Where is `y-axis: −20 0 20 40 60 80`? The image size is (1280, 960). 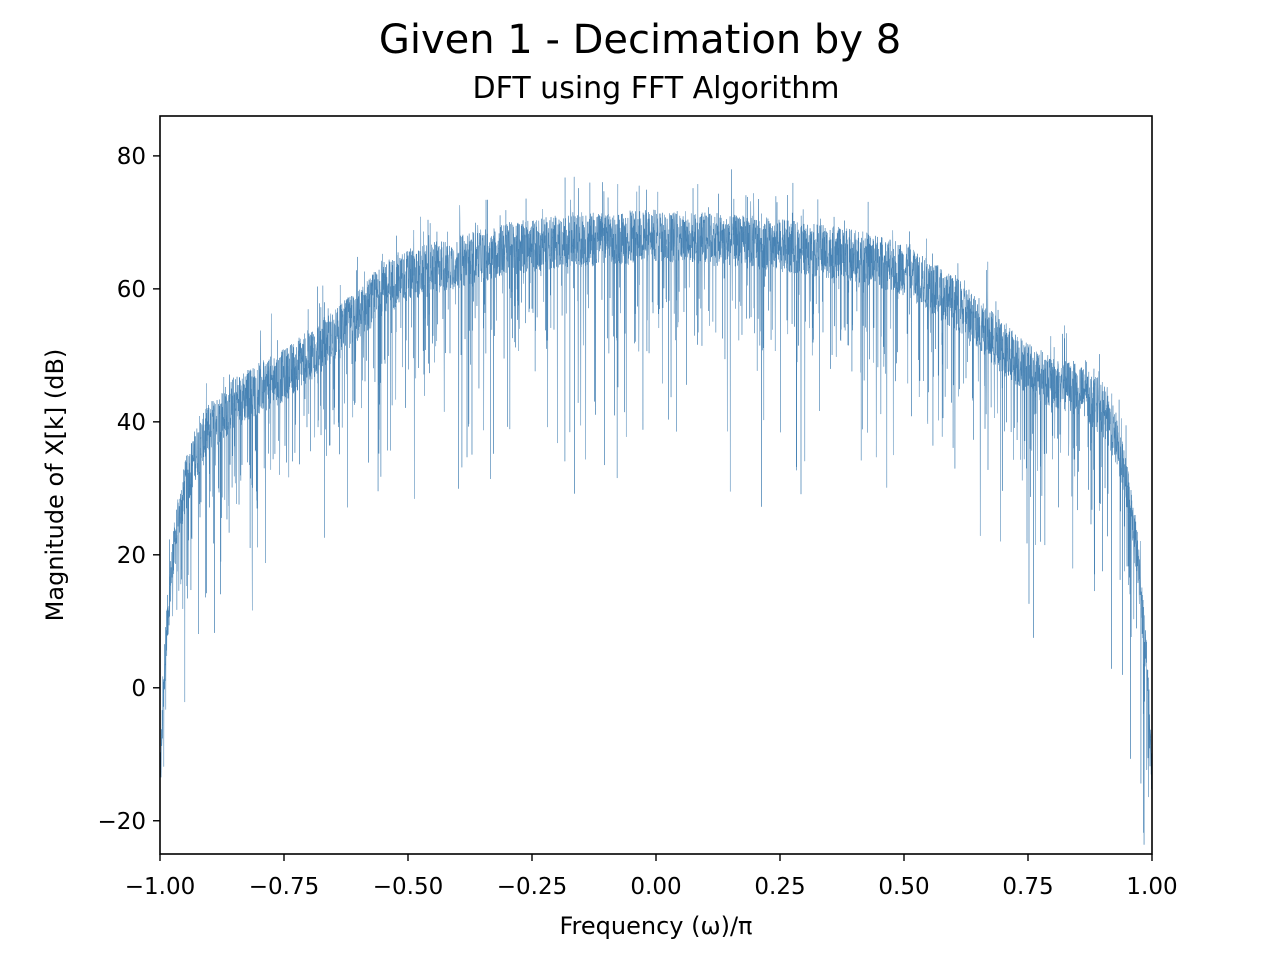 y-axis: −20 0 20 40 60 80 is located at coordinates (128, 489).